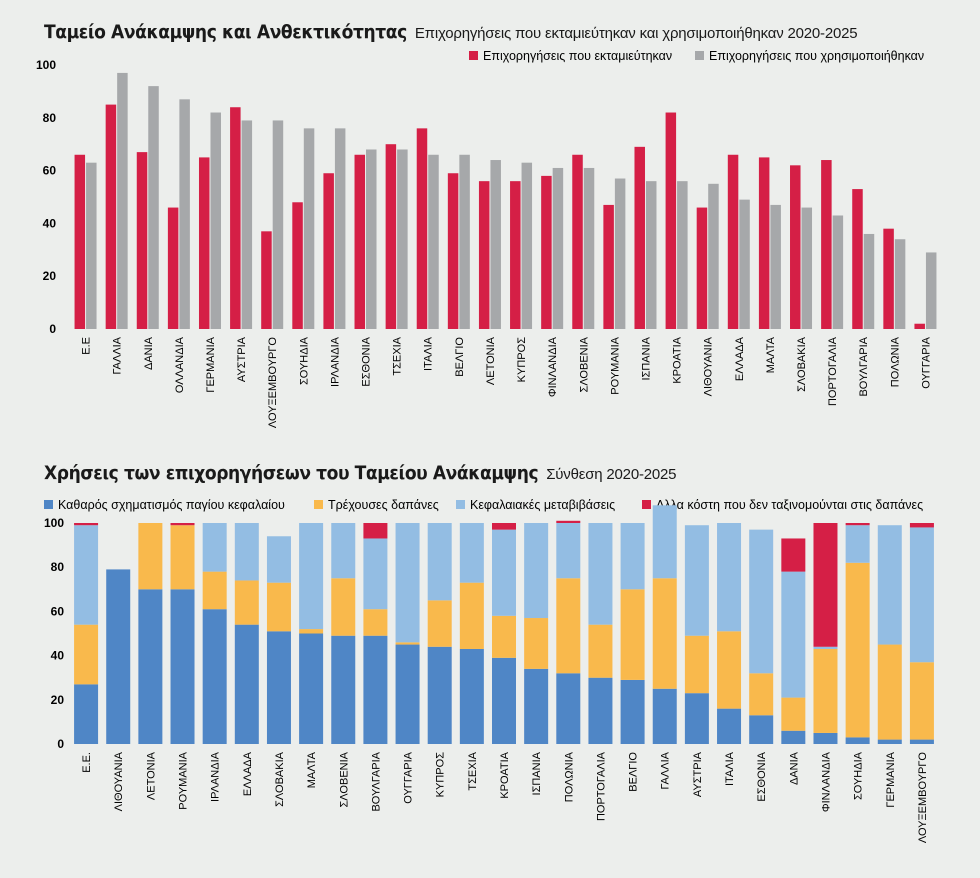 This screenshot has height=878, width=980. I want to click on legend-label: Κεφαλαιακές μεταβιβάσεις, so click(542, 505).